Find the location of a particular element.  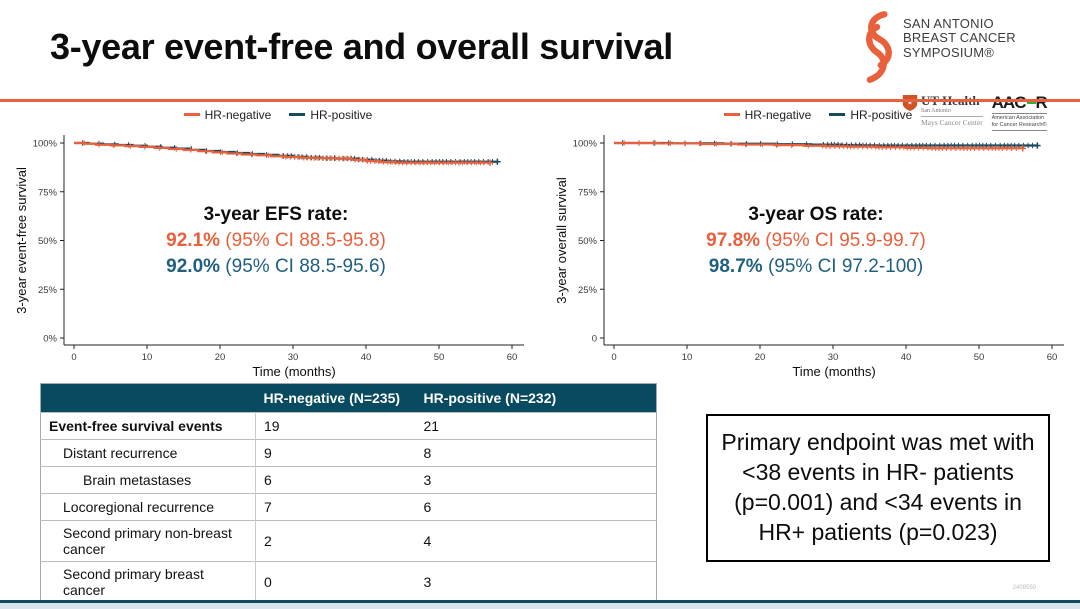

table-header-row: HR-negative (N=235) HR-positive (N=232) is located at coordinates (348, 398).